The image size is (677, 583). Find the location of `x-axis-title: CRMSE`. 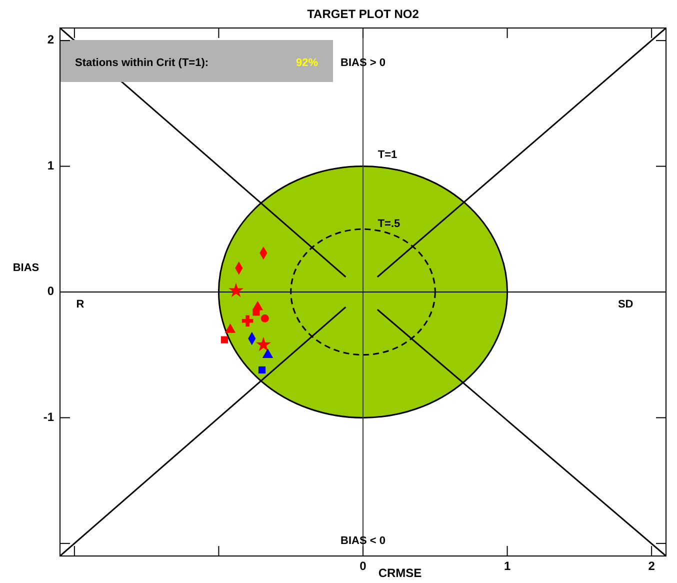

x-axis-title: CRMSE is located at coordinates (400, 573).